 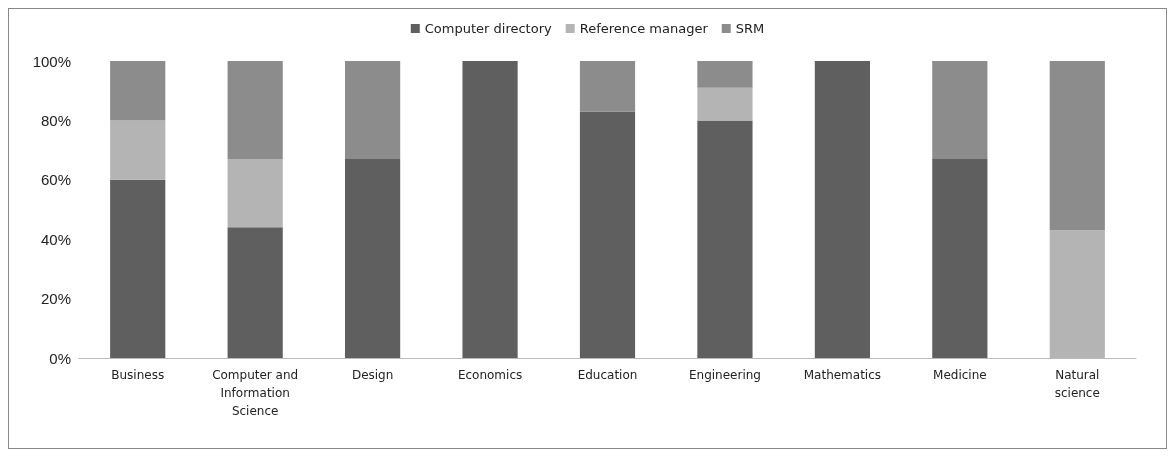 I want to click on legend-label: SRM, so click(x=750, y=28).